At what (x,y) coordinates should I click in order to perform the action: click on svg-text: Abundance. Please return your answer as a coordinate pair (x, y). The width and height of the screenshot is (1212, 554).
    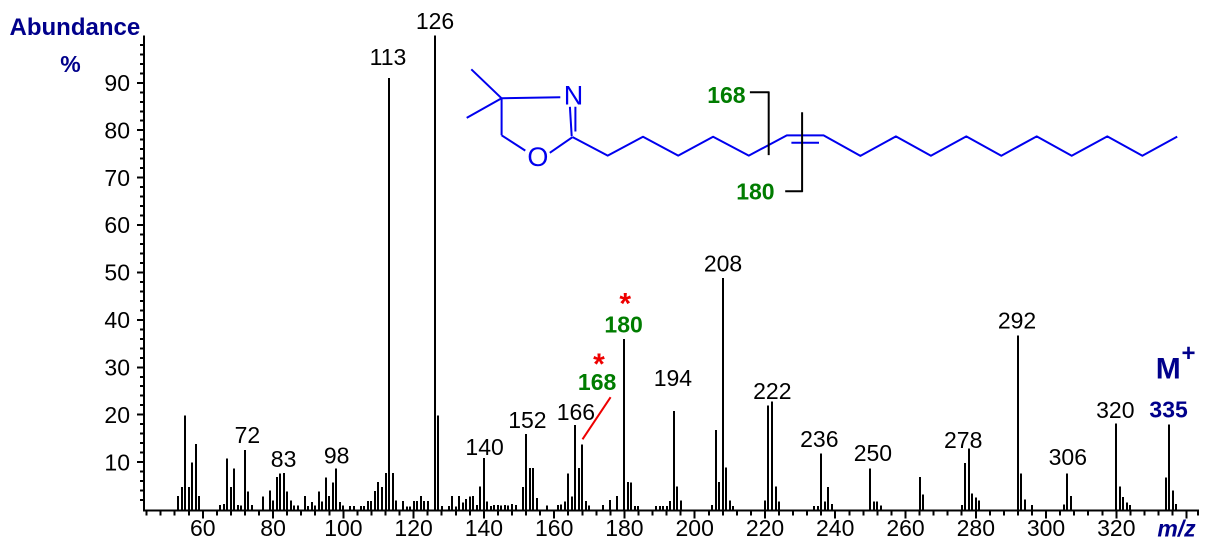
    Looking at the image, I should click on (75, 27).